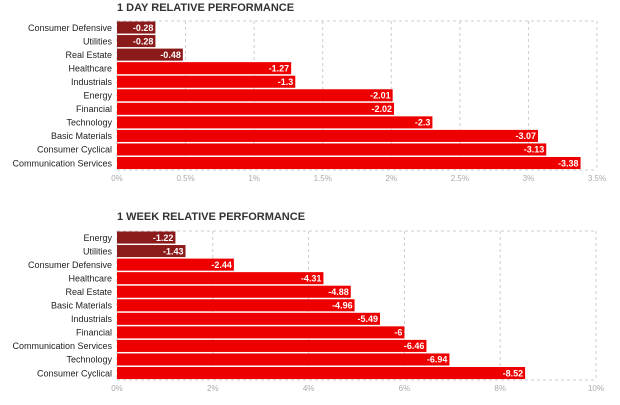  I want to click on x-tick-label: 6%, so click(405, 388).